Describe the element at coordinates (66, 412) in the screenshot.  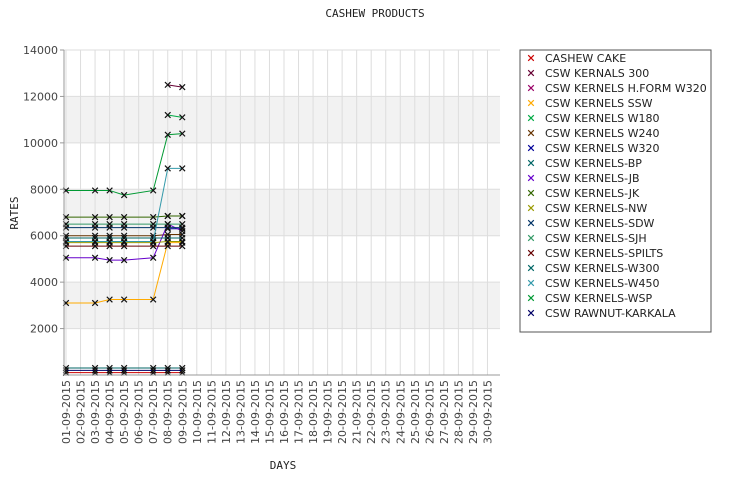
I see `x-tick-label: 01-09-2015` at that location.